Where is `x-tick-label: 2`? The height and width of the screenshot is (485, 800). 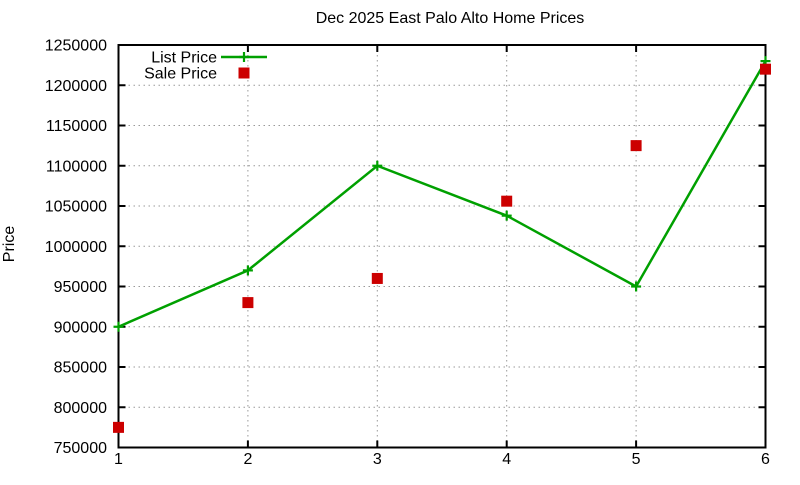 x-tick-label: 2 is located at coordinates (247, 459).